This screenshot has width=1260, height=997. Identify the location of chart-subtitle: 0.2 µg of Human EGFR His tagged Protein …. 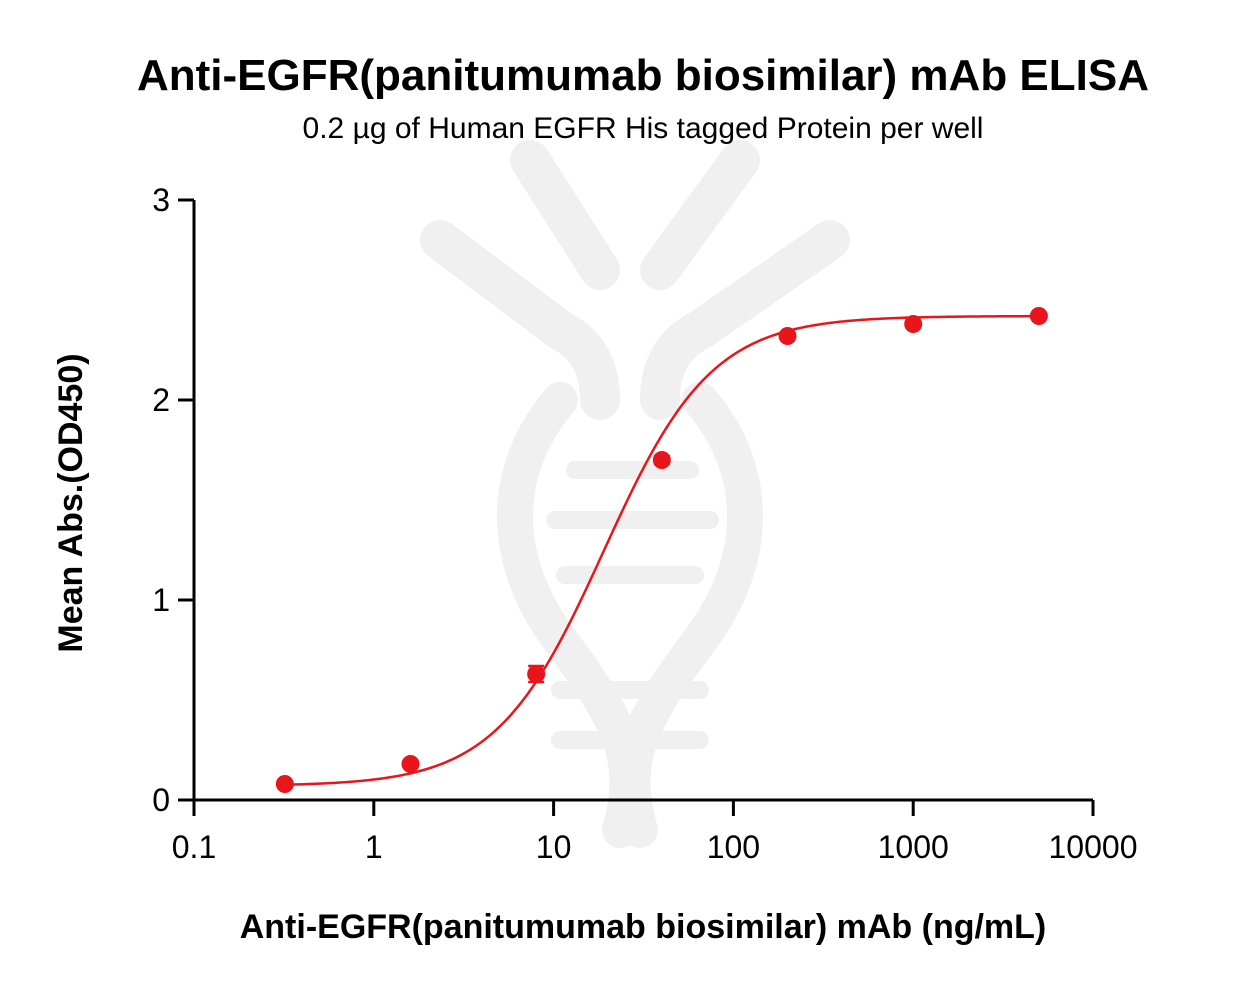
(643, 128).